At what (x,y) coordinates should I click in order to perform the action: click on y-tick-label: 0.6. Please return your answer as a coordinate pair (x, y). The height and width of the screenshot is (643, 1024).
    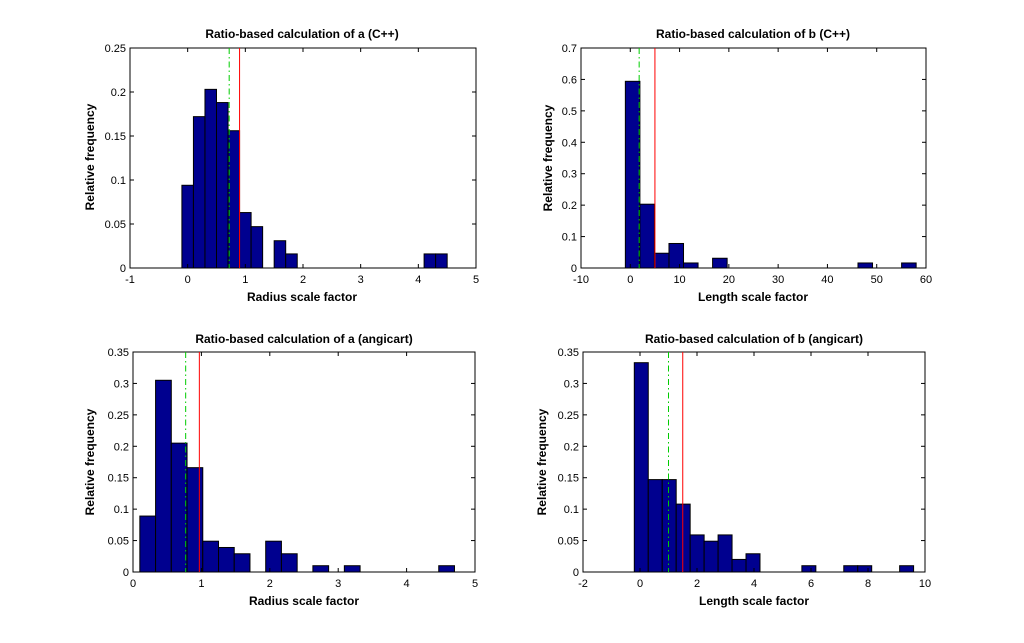
    Looking at the image, I should click on (569, 80).